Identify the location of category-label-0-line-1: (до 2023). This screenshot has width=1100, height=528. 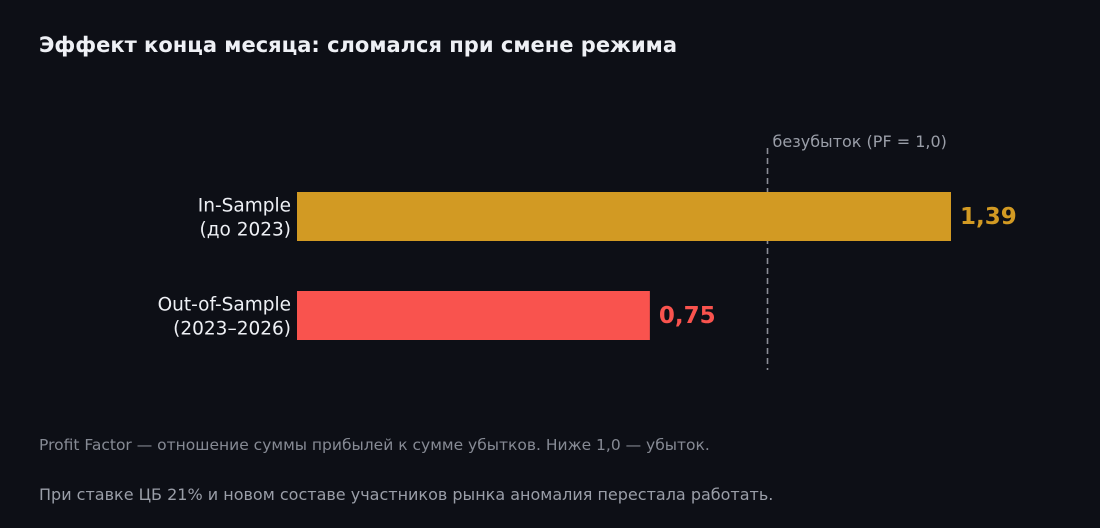
(245, 230).